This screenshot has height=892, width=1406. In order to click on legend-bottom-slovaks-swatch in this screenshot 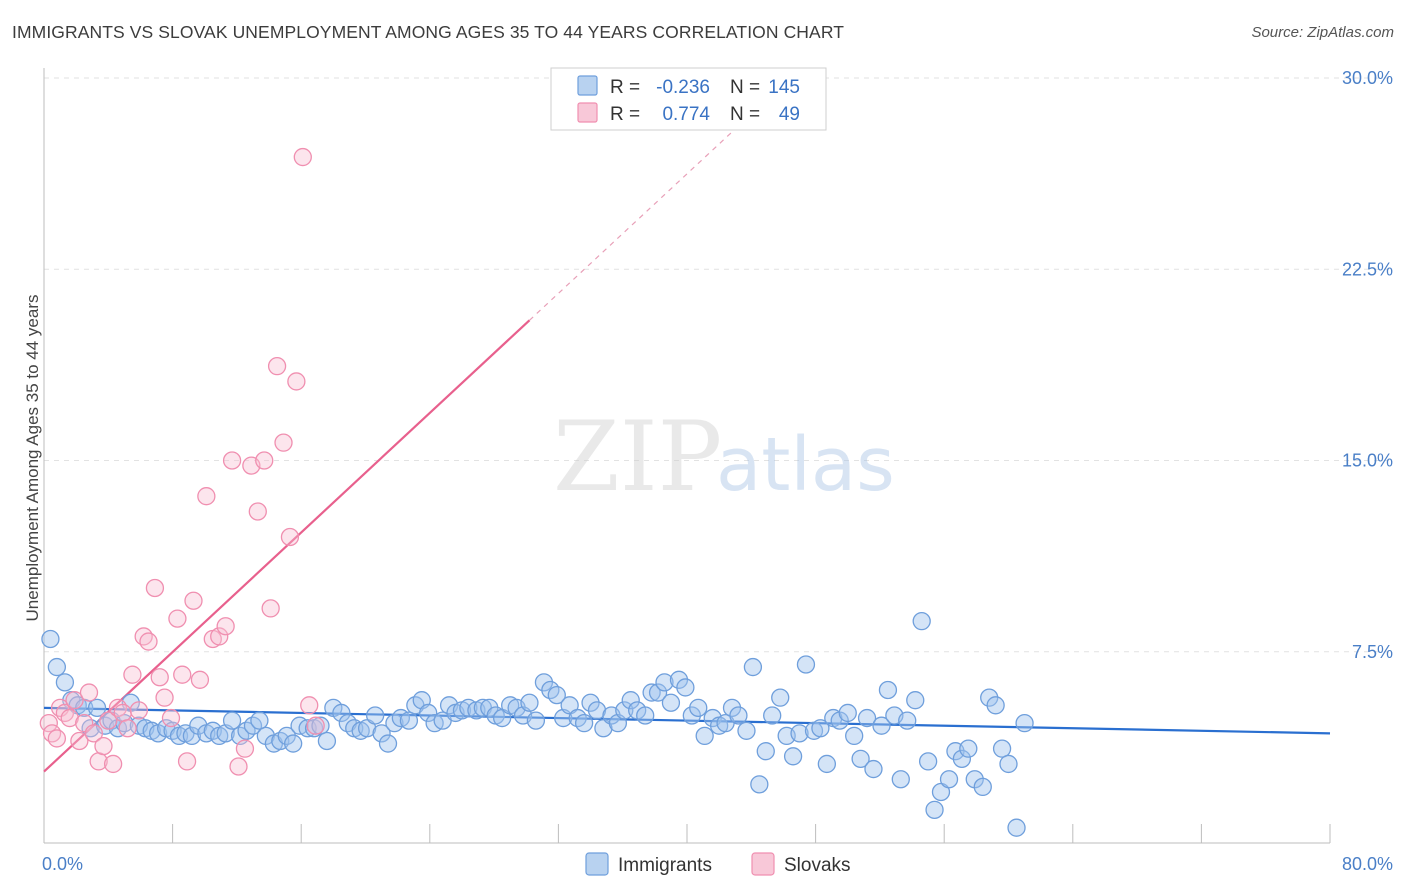, I will do `click(763, 864)`.